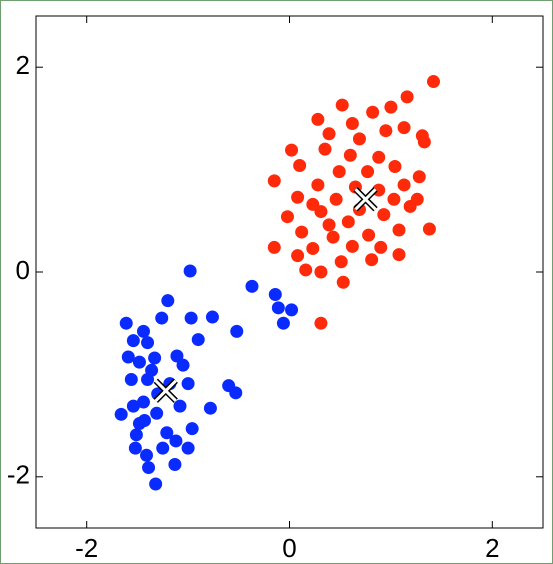 The image size is (553, 564). What do you see at coordinates (492, 548) in the screenshot?
I see `x-tick-label: 2` at bounding box center [492, 548].